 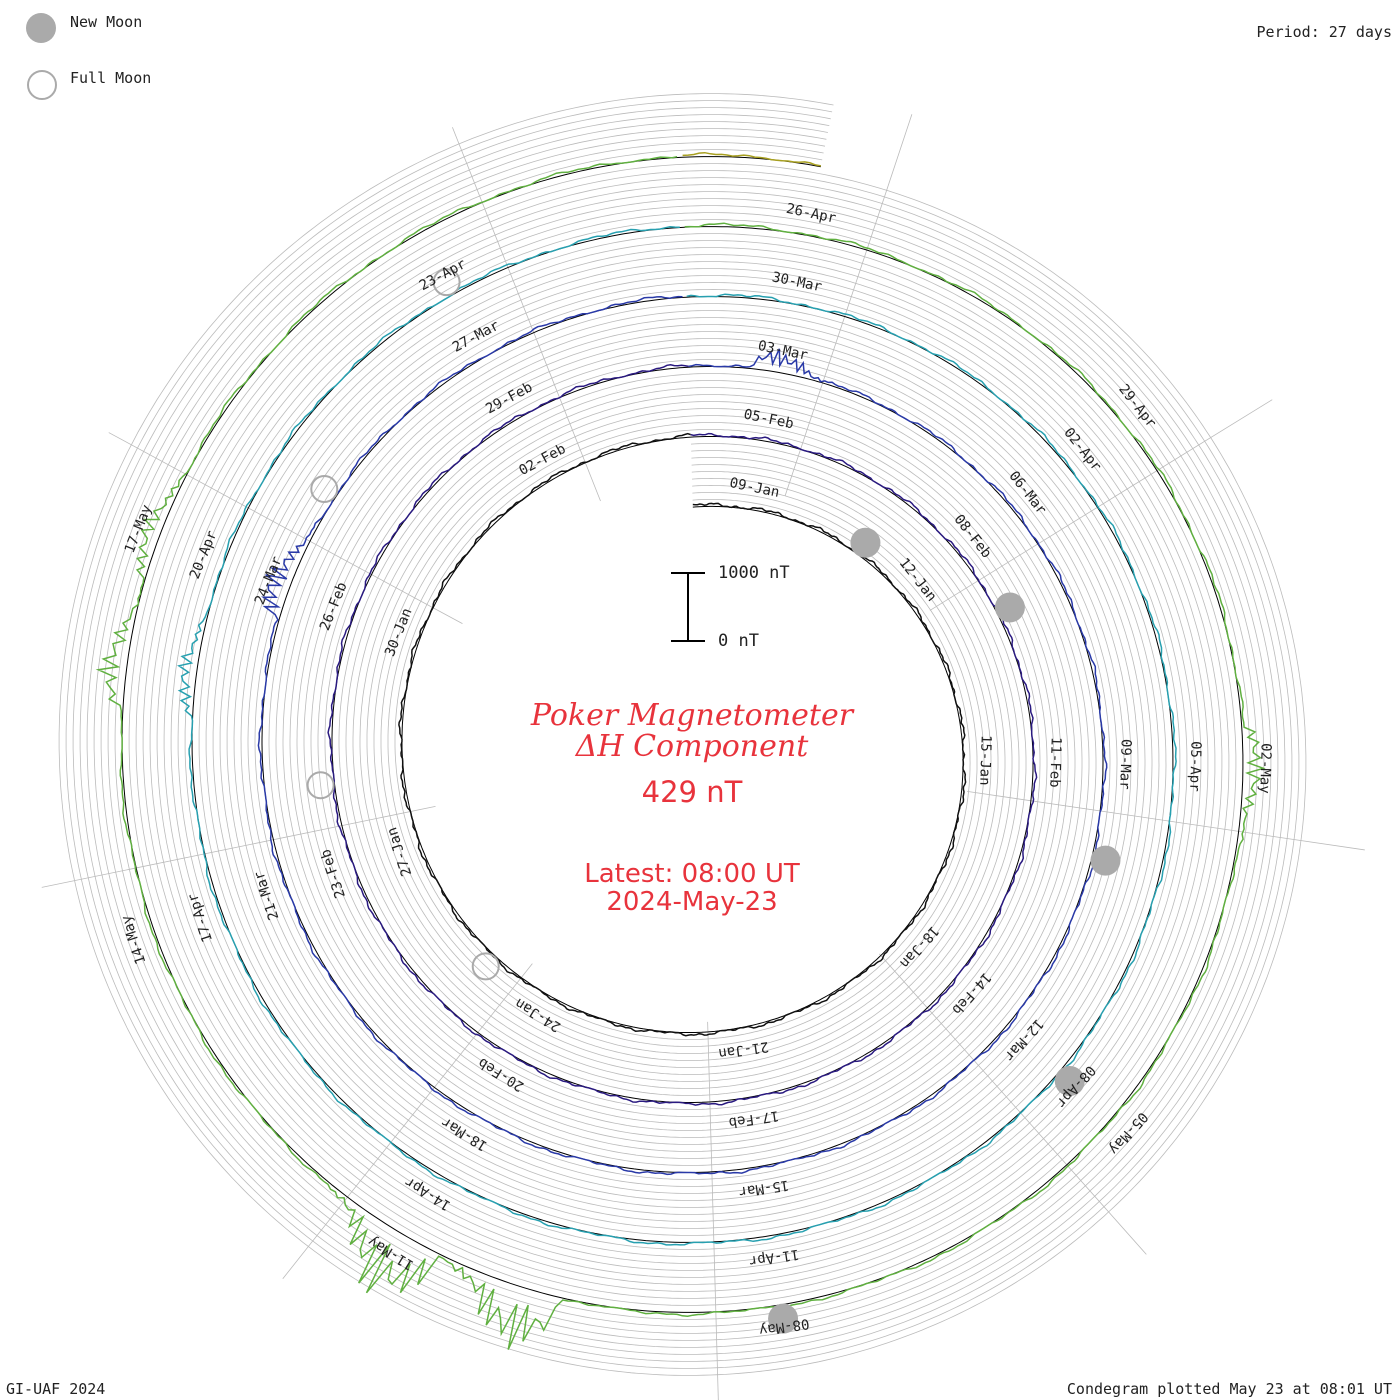 I want to click on date-tick-label: 15-Mar, so click(x=764, y=1188).